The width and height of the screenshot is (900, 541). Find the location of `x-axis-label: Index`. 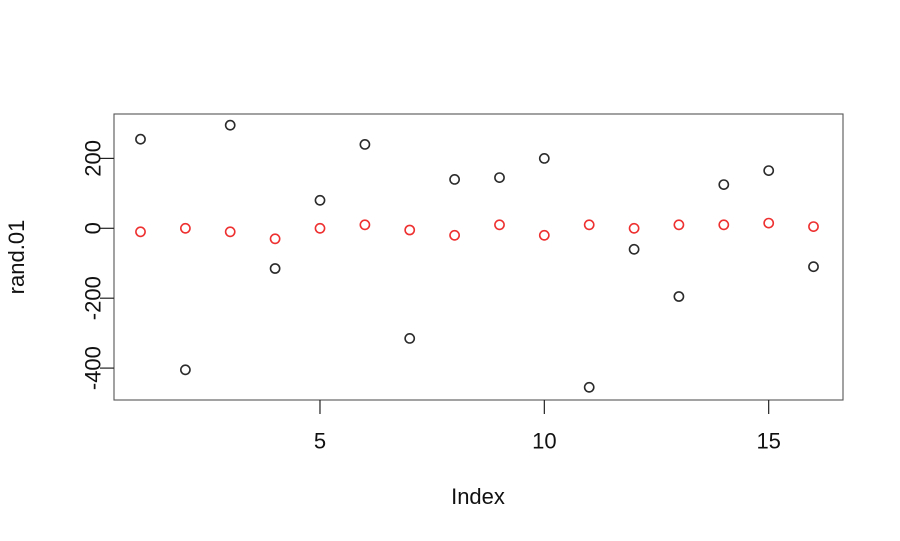

x-axis-label: Index is located at coordinates (478, 496).